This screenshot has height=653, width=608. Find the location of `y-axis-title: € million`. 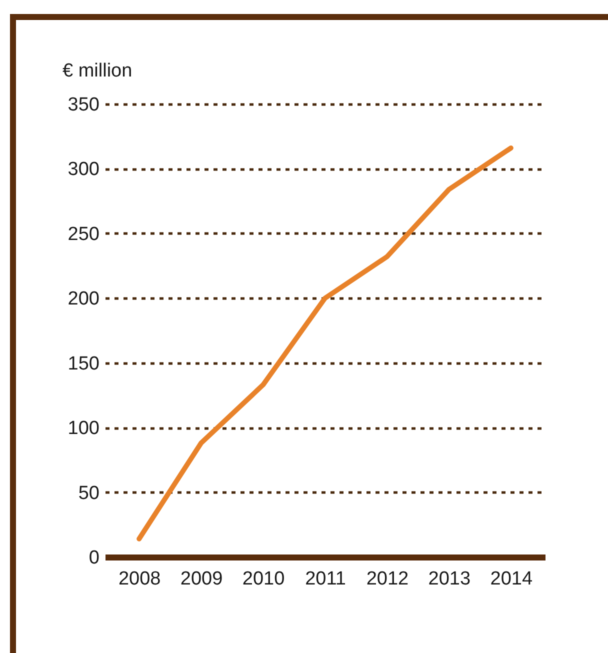

y-axis-title: € million is located at coordinates (97, 71).